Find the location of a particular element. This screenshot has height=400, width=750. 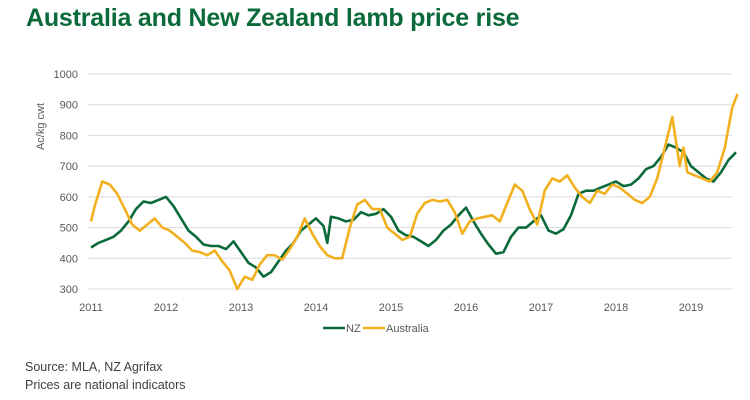

legend-label-australia: Australia is located at coordinates (408, 329).